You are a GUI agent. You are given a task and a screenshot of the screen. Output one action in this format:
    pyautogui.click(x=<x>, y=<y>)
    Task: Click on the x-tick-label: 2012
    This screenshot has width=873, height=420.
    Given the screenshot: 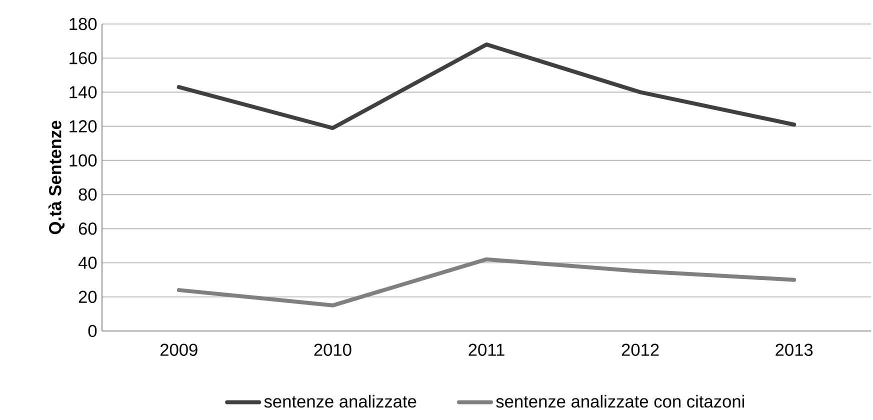 What is the action you would take?
    pyautogui.click(x=640, y=350)
    